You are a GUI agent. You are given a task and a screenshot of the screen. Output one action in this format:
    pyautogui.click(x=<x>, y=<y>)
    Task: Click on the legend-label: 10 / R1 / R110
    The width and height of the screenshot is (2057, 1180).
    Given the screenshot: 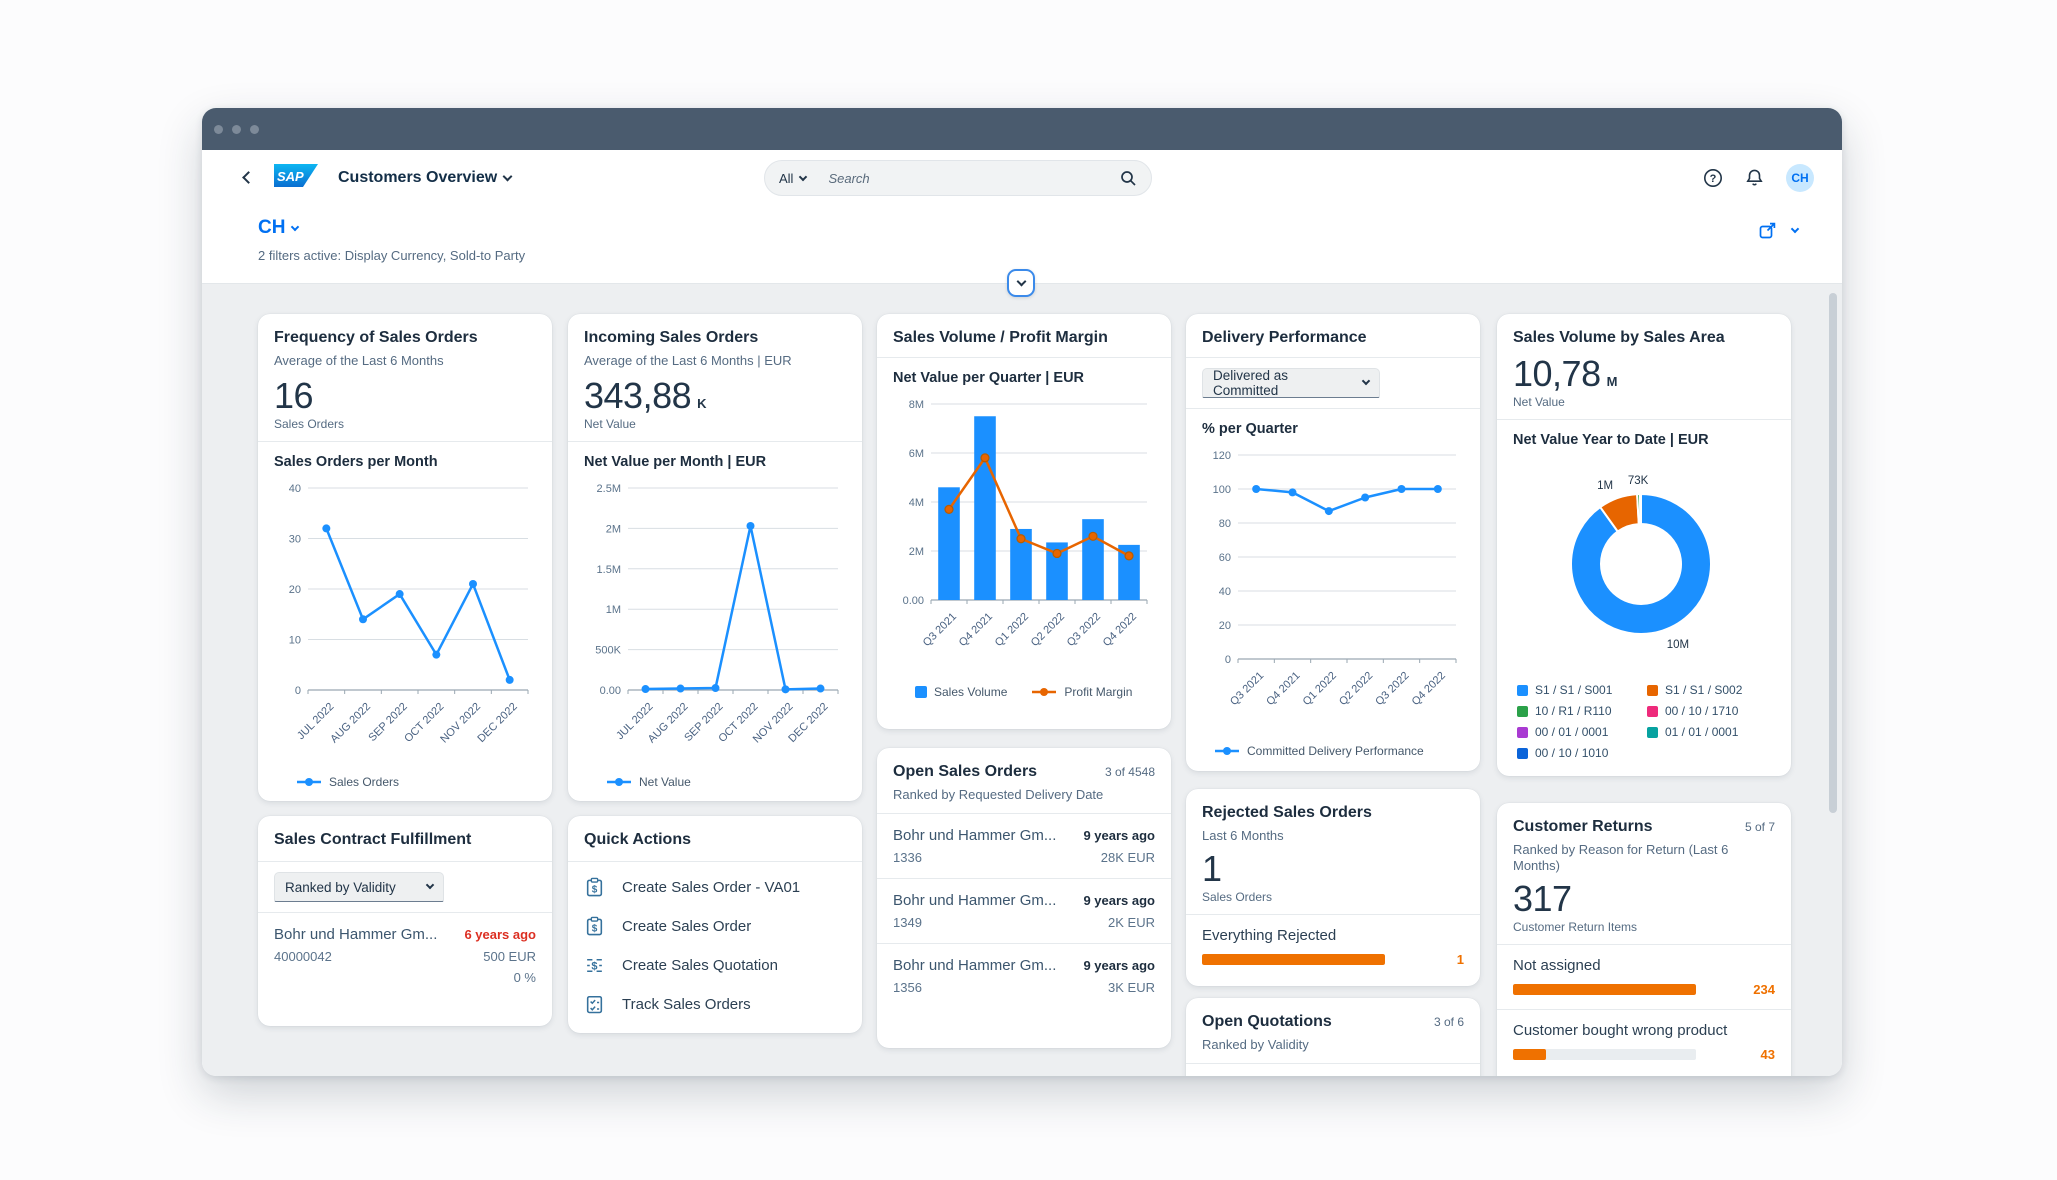 What is the action you would take?
    pyautogui.click(x=1573, y=711)
    